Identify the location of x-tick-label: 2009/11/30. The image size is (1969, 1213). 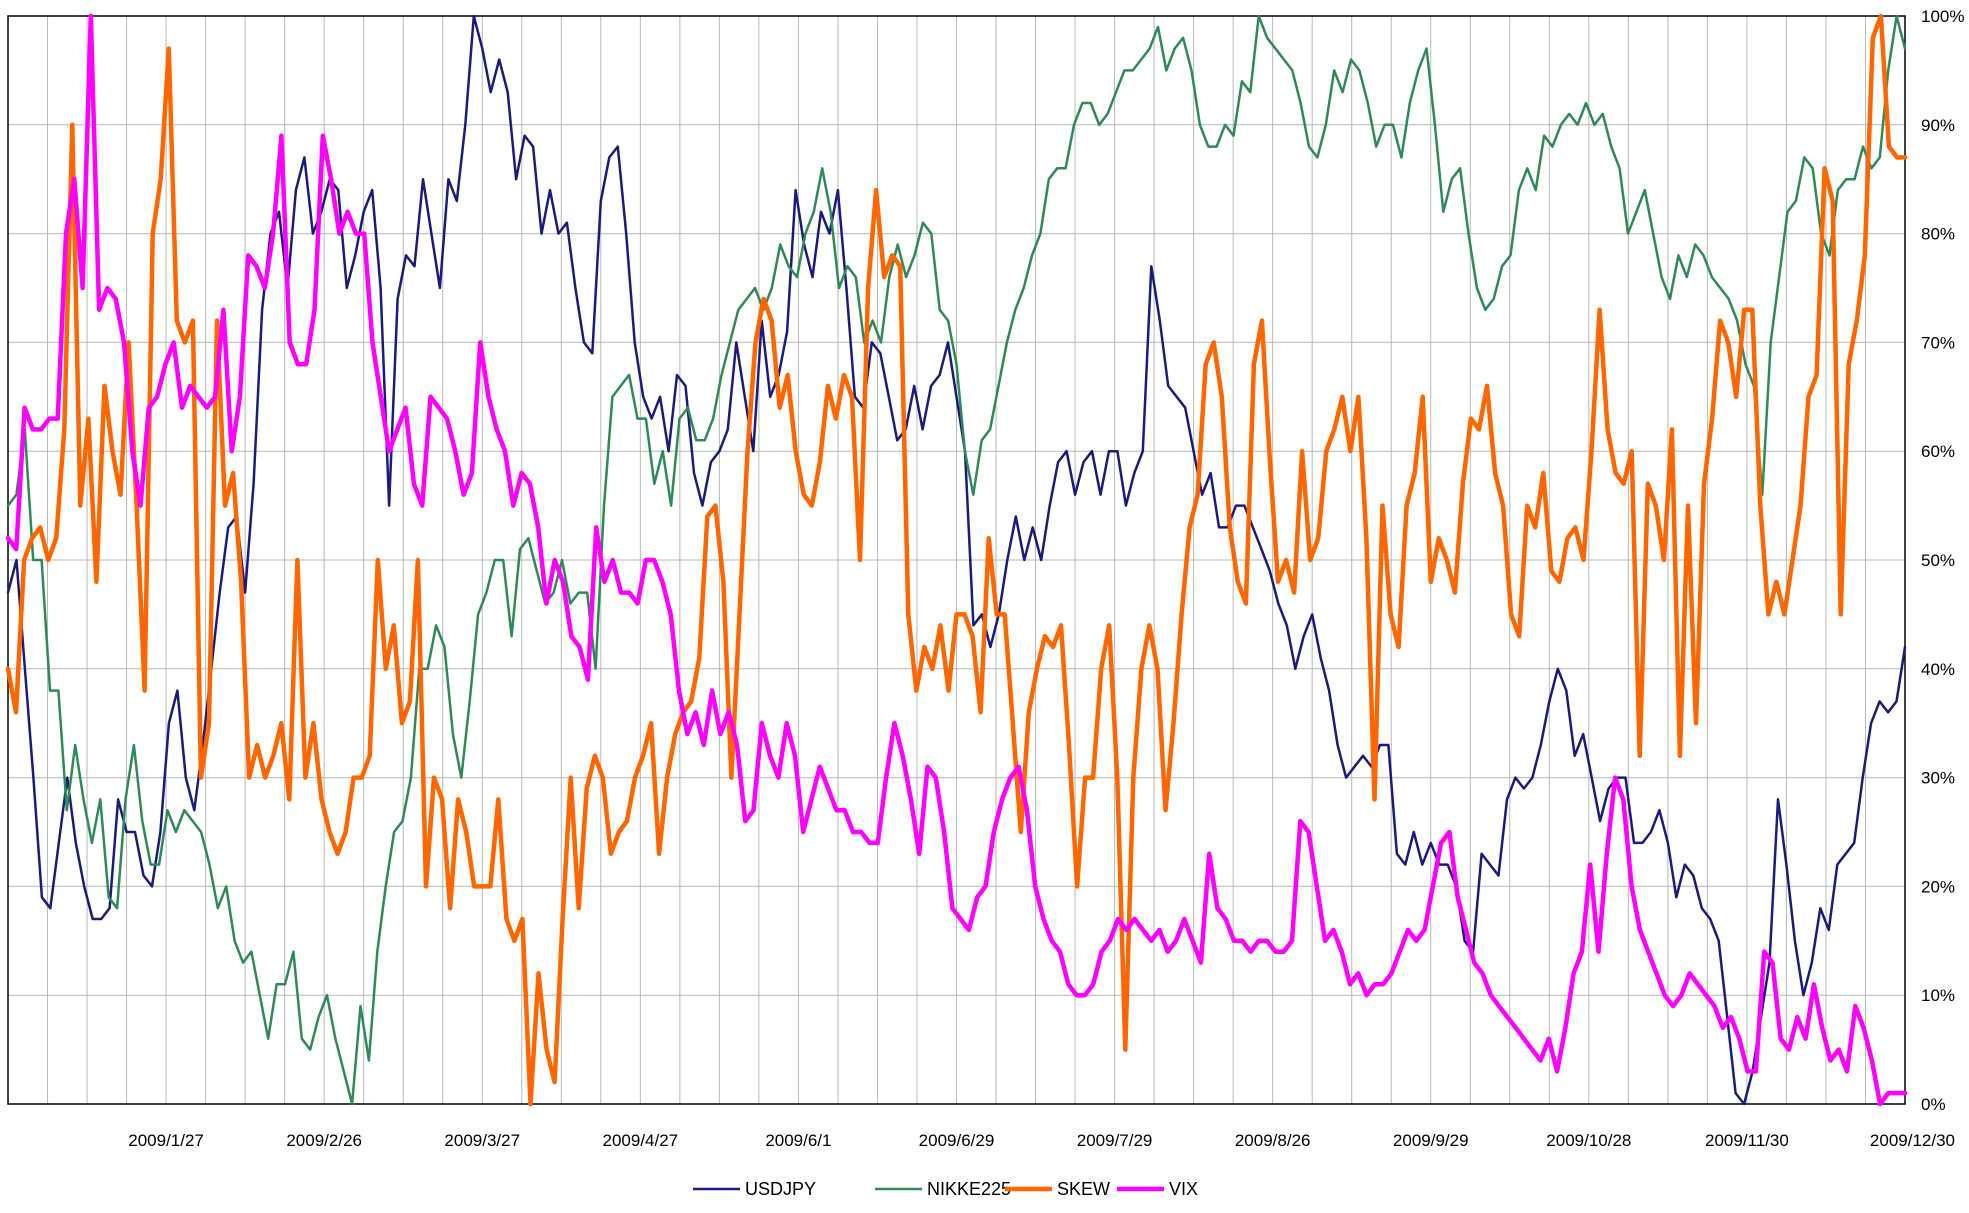
(1747, 1140).